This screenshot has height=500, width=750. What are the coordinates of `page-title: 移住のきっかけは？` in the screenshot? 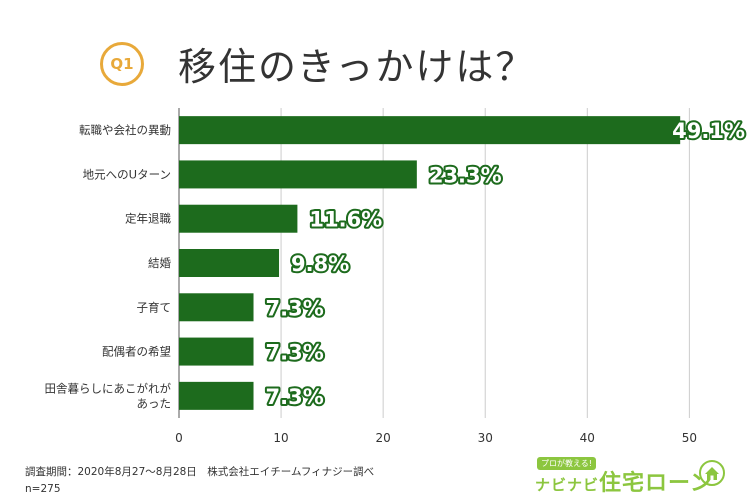 It's located at (357, 67).